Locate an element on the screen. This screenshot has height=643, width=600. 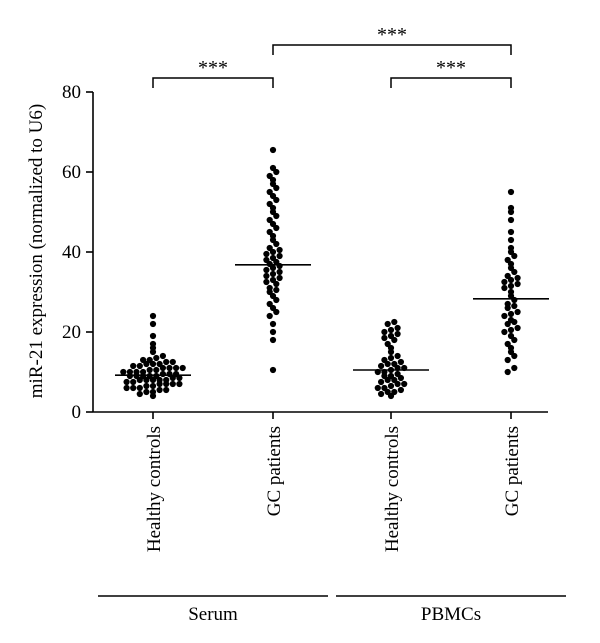
x-category-label: GC patients is located at coordinates (274, 471).